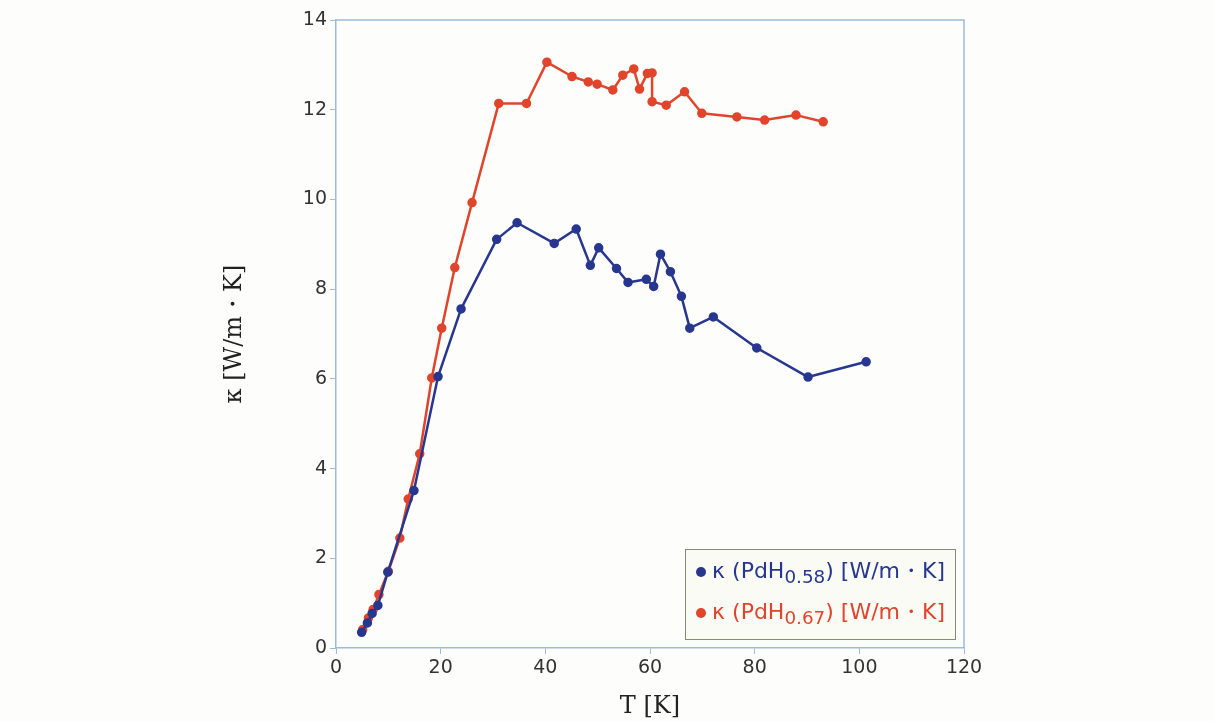  What do you see at coordinates (859, 666) in the screenshot?
I see `x-tick-label: 100` at bounding box center [859, 666].